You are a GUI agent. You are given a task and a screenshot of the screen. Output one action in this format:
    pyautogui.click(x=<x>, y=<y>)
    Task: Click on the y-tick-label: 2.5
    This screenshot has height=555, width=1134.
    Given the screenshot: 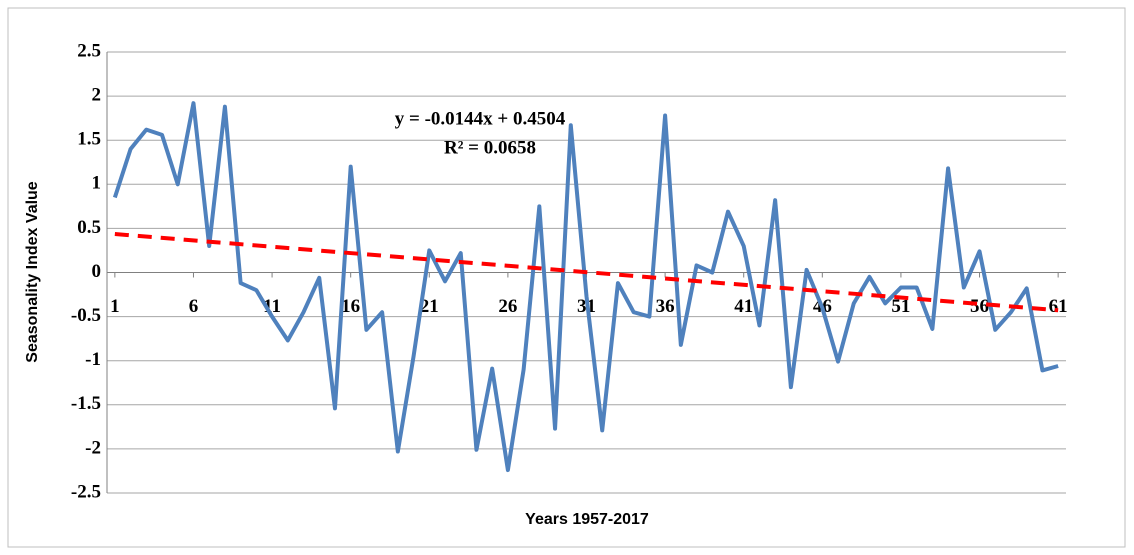 What is the action you would take?
    pyautogui.click(x=89, y=50)
    